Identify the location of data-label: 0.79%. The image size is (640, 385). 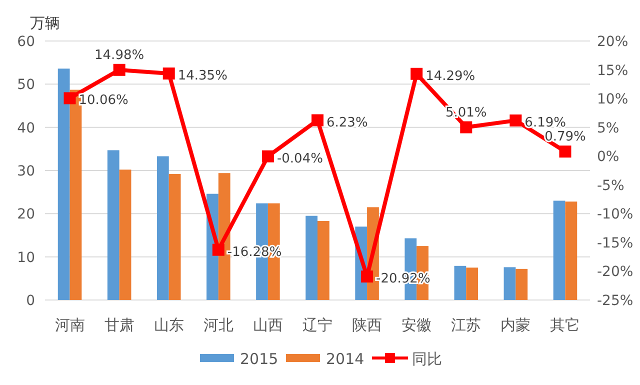
(565, 137).